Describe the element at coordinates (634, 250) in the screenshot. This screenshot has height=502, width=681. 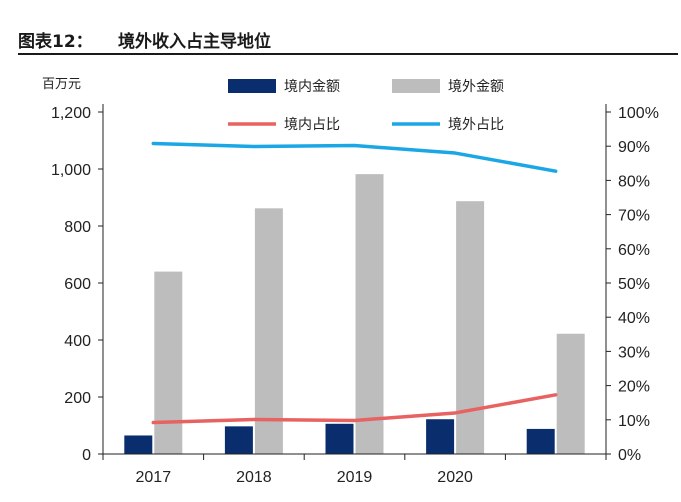
I see `right-tick-label: 60%` at that location.